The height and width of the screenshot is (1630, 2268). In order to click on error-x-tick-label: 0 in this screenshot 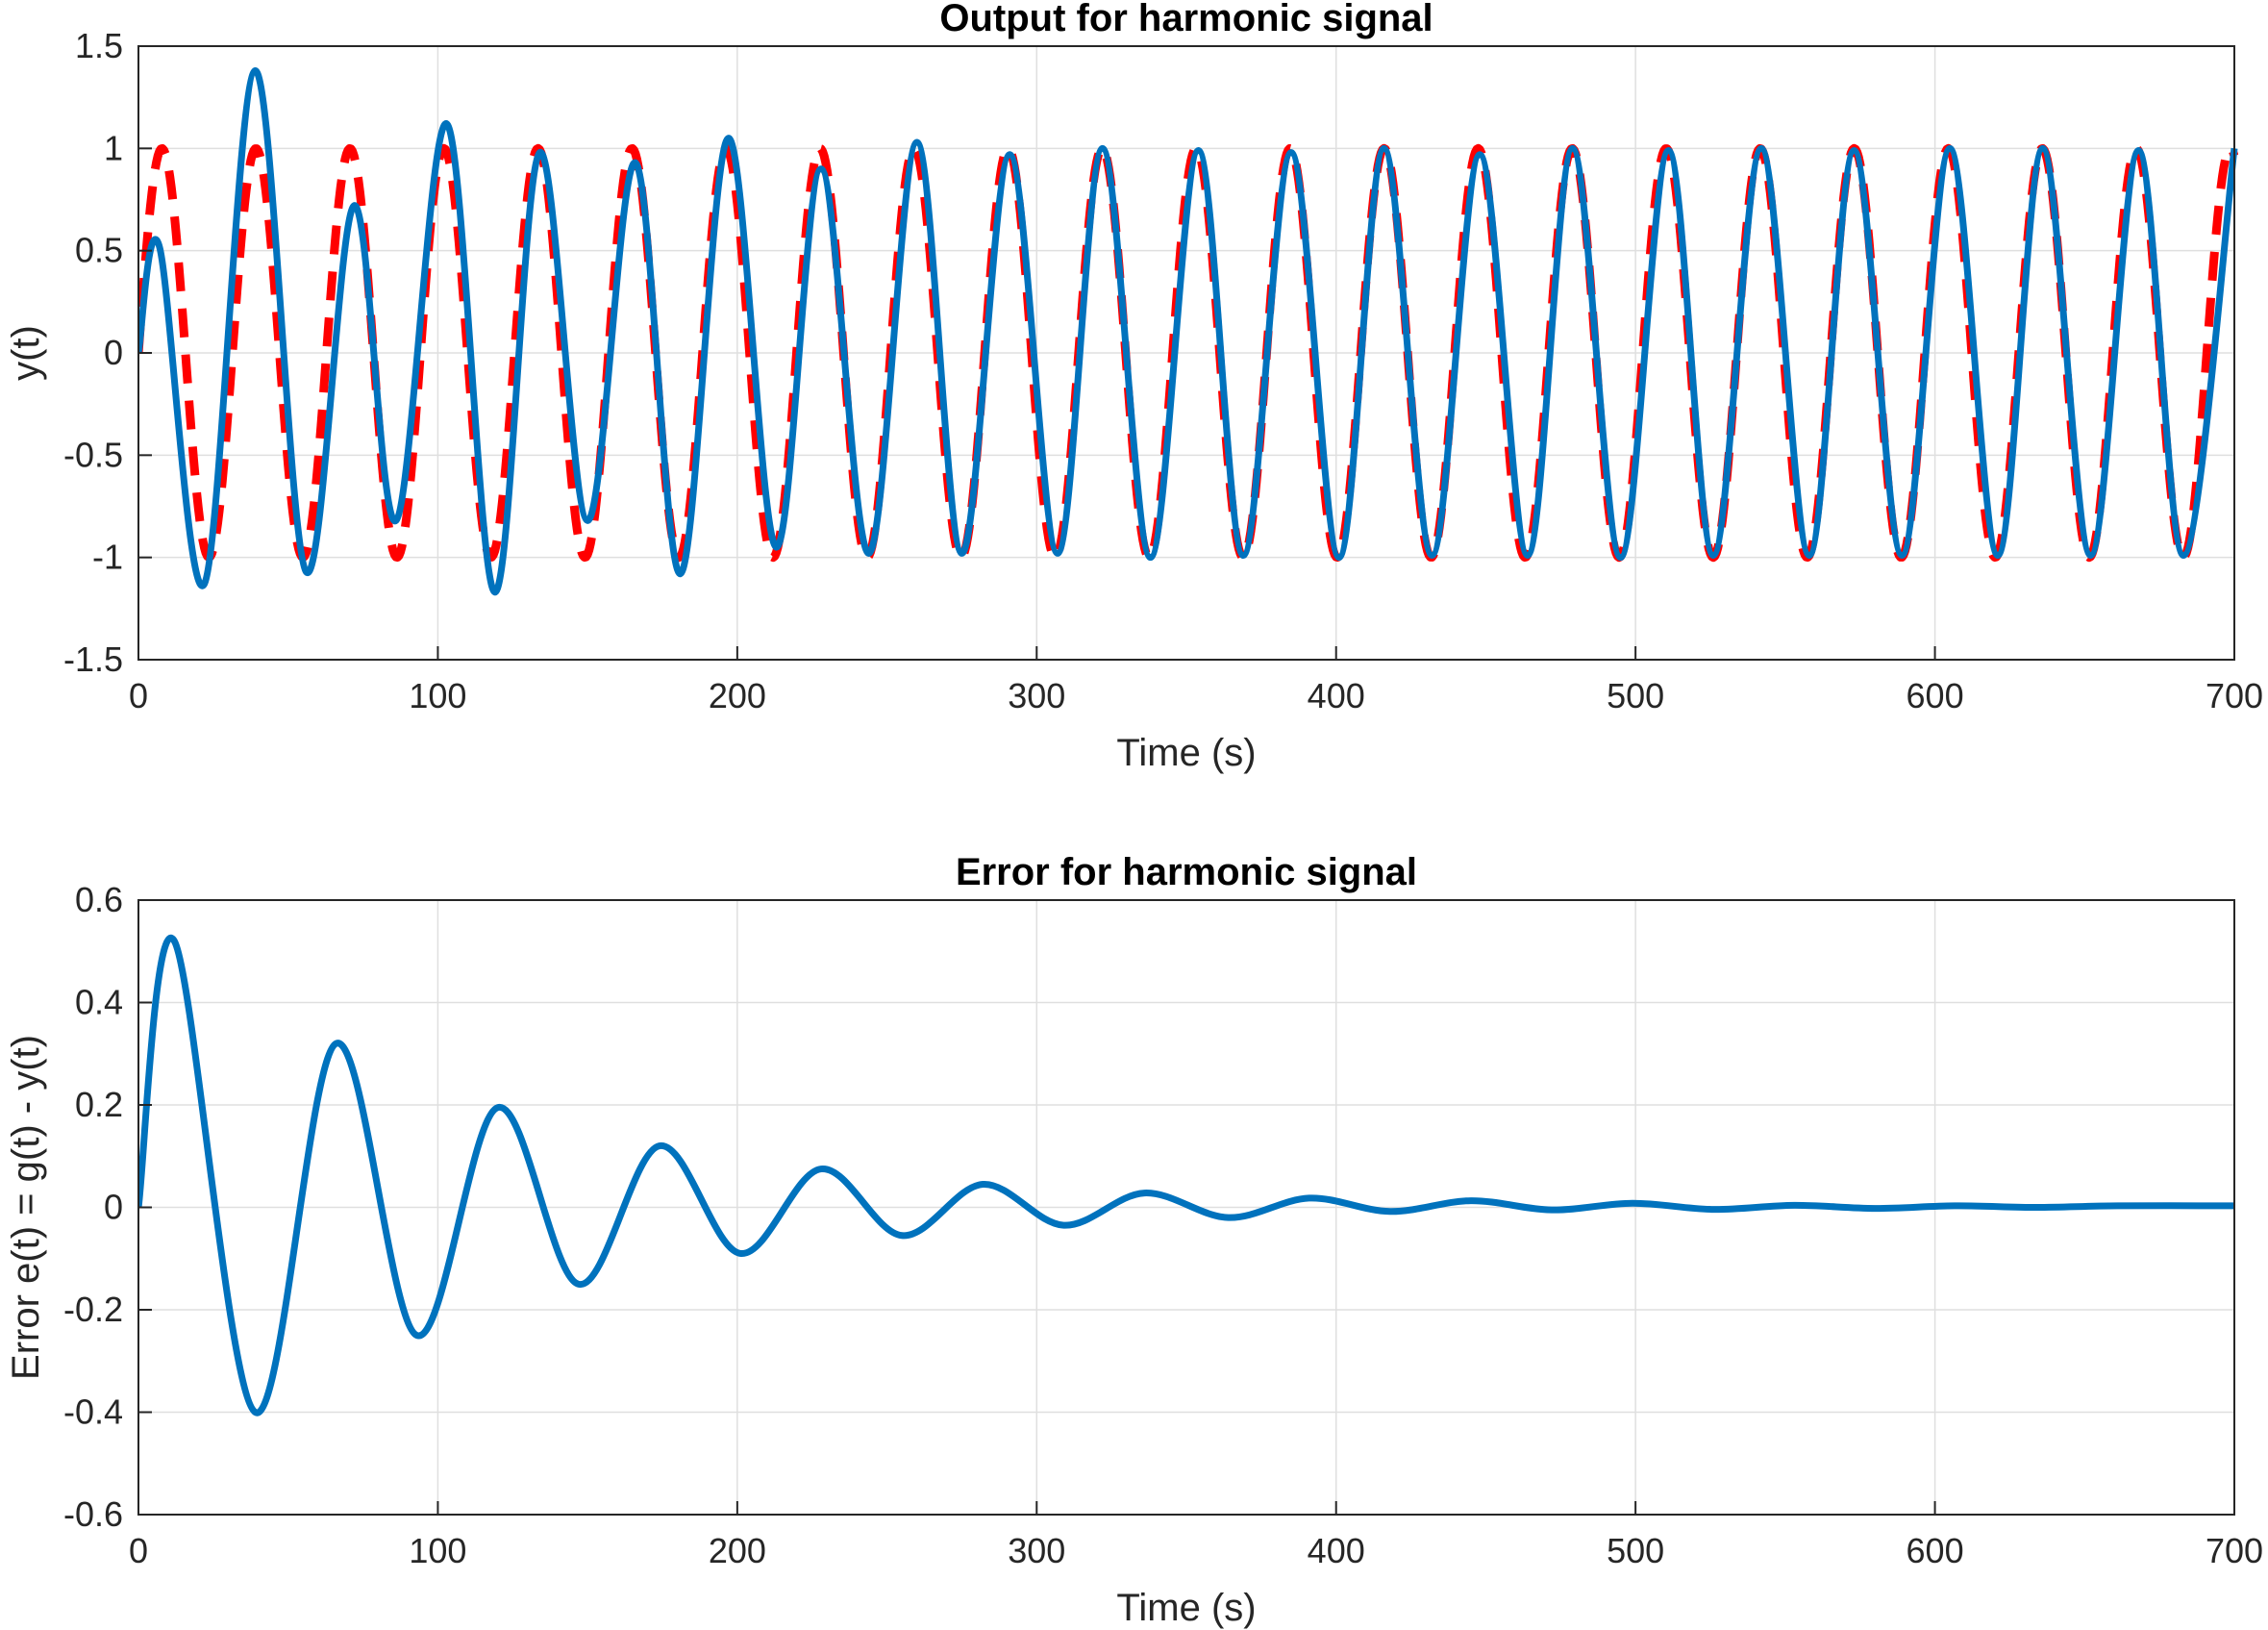, I will do `click(138, 1550)`.